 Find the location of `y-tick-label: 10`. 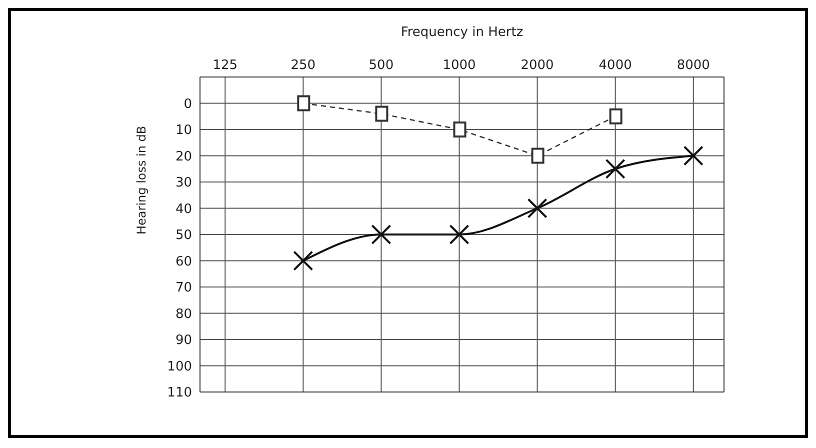

y-tick-label: 10 is located at coordinates (183, 130).